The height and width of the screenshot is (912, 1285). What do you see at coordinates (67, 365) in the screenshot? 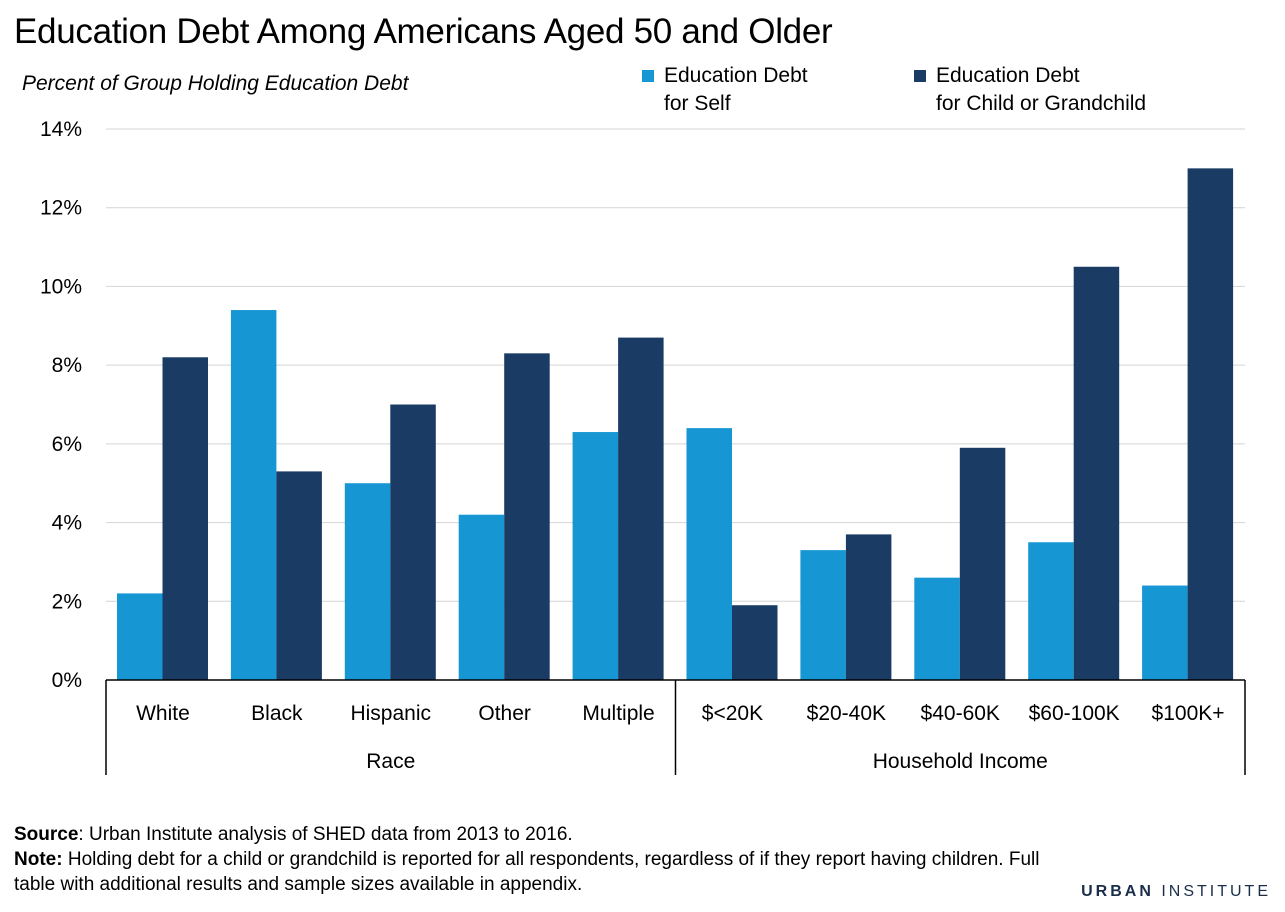
I see `y-tick-label: 8%` at bounding box center [67, 365].